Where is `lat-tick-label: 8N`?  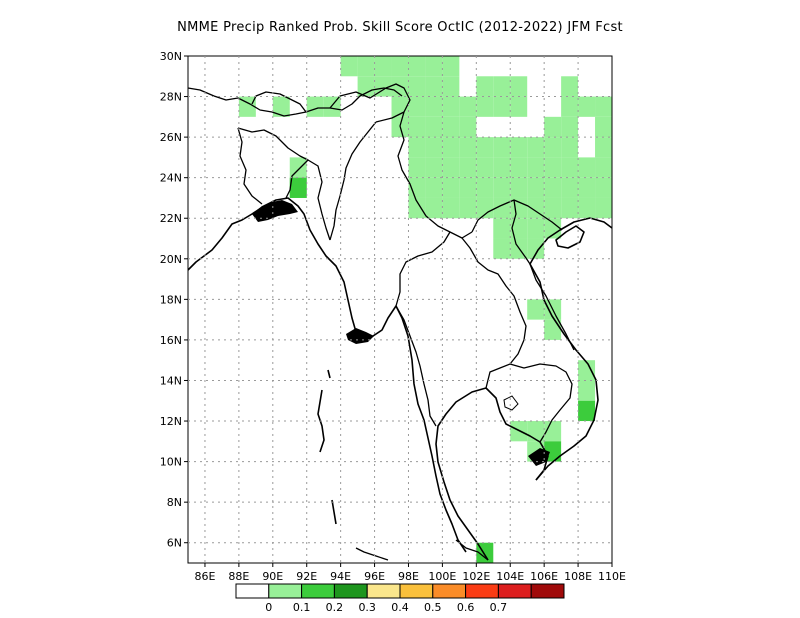 lat-tick-label: 8N is located at coordinates (174, 502).